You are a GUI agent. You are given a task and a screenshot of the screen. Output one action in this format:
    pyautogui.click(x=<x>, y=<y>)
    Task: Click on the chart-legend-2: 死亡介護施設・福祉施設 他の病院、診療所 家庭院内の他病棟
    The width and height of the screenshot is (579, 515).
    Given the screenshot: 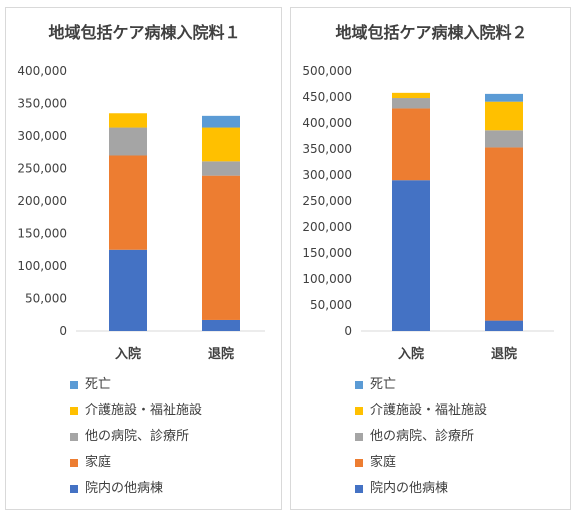 What is the action you would take?
    pyautogui.click(x=421, y=437)
    